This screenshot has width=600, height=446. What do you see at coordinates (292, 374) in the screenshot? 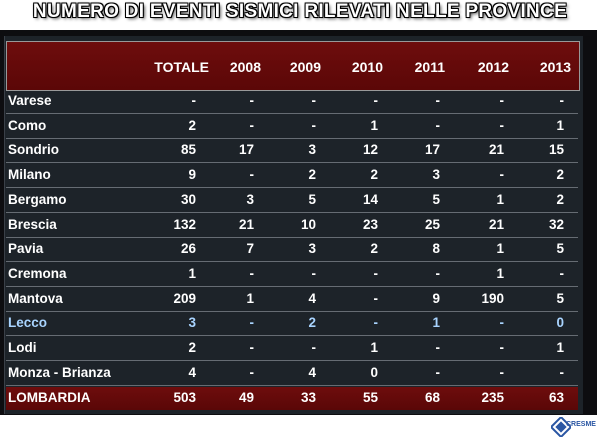
I see `table-row: Monza - Brianza 4 - 4 0 - - -` at bounding box center [292, 374].